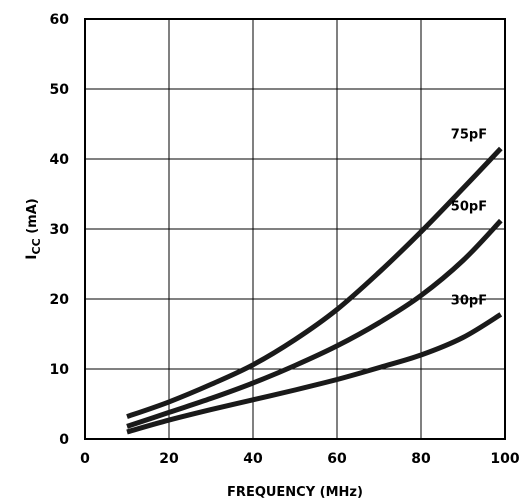 Image resolution: width=525 pixels, height=503 pixels. I want to click on y-tick-label: 40, so click(60, 160).